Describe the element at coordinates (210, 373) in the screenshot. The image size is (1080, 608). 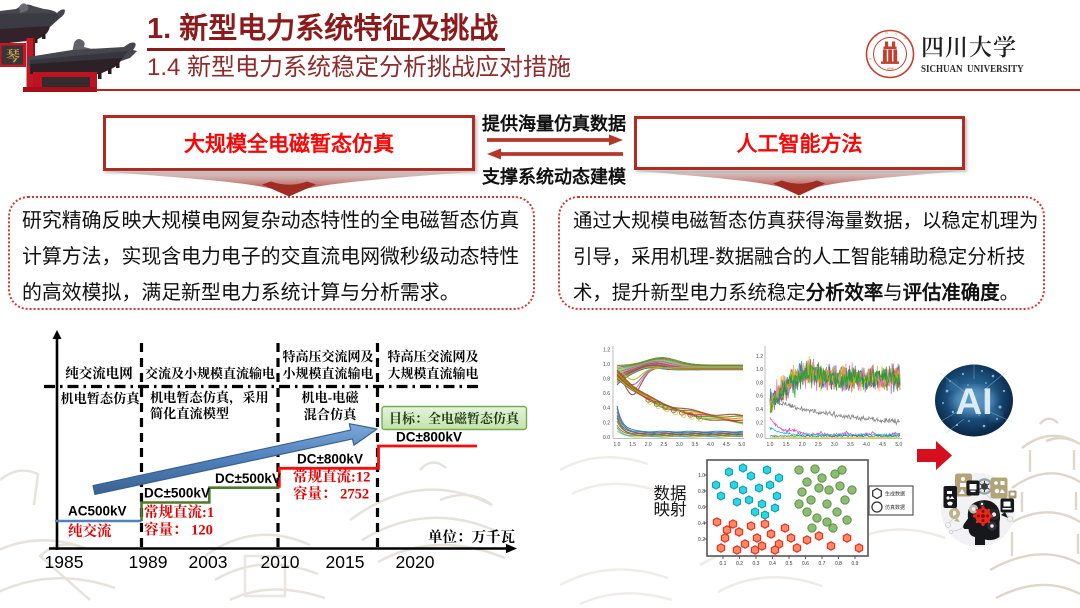
I see `svg-text: 交流及小规模直流输电` at that location.